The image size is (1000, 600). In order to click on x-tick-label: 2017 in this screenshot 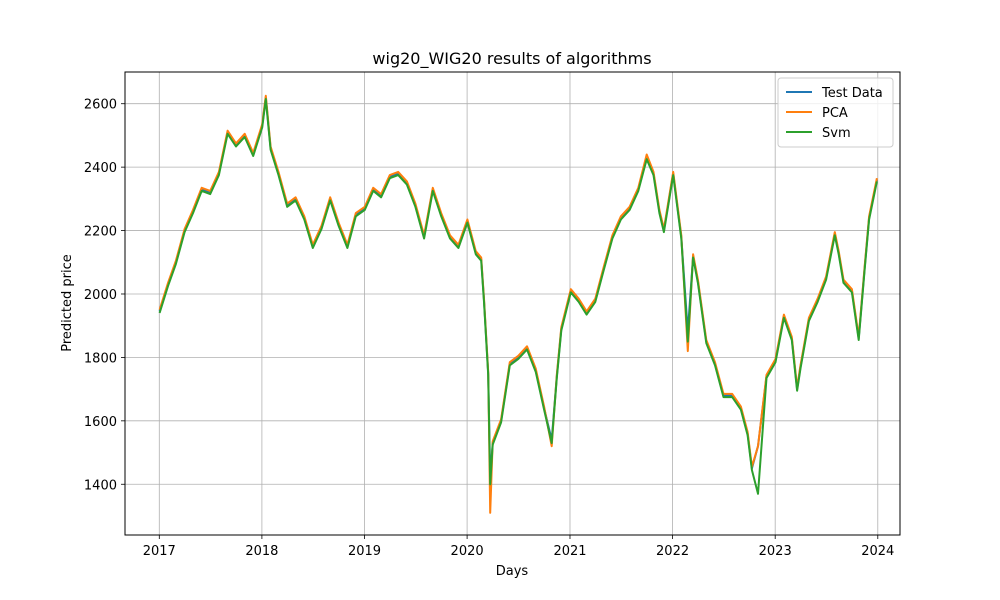, I will do `click(159, 551)`.